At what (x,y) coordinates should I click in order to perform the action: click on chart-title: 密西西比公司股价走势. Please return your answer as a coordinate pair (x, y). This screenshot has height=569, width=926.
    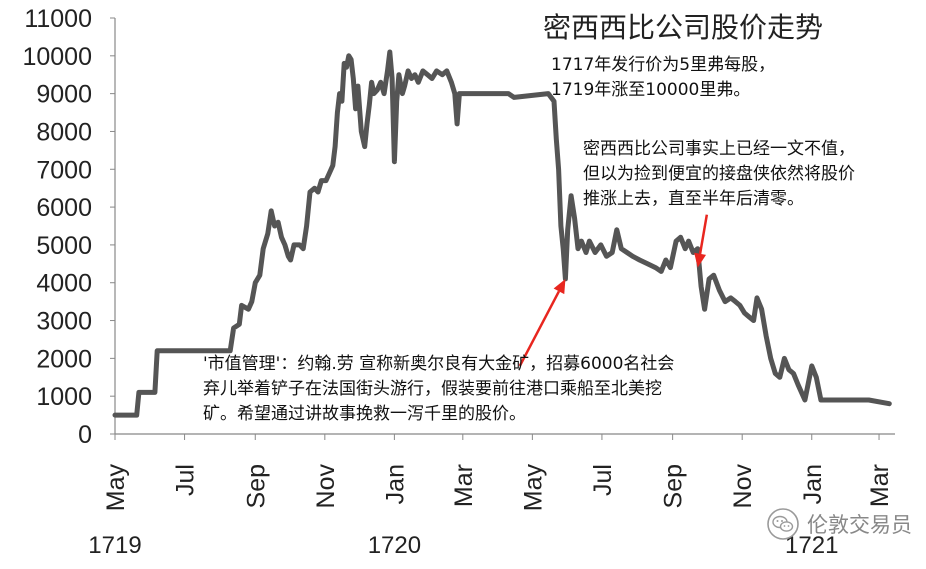
    Looking at the image, I should click on (683, 27).